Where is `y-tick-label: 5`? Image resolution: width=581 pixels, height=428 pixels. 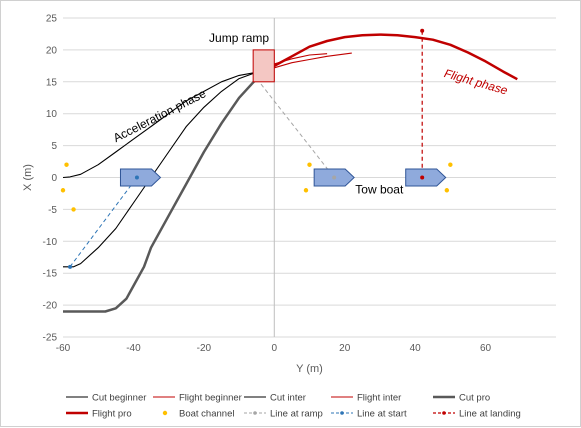
y-tick-label: 5 is located at coordinates (54, 146).